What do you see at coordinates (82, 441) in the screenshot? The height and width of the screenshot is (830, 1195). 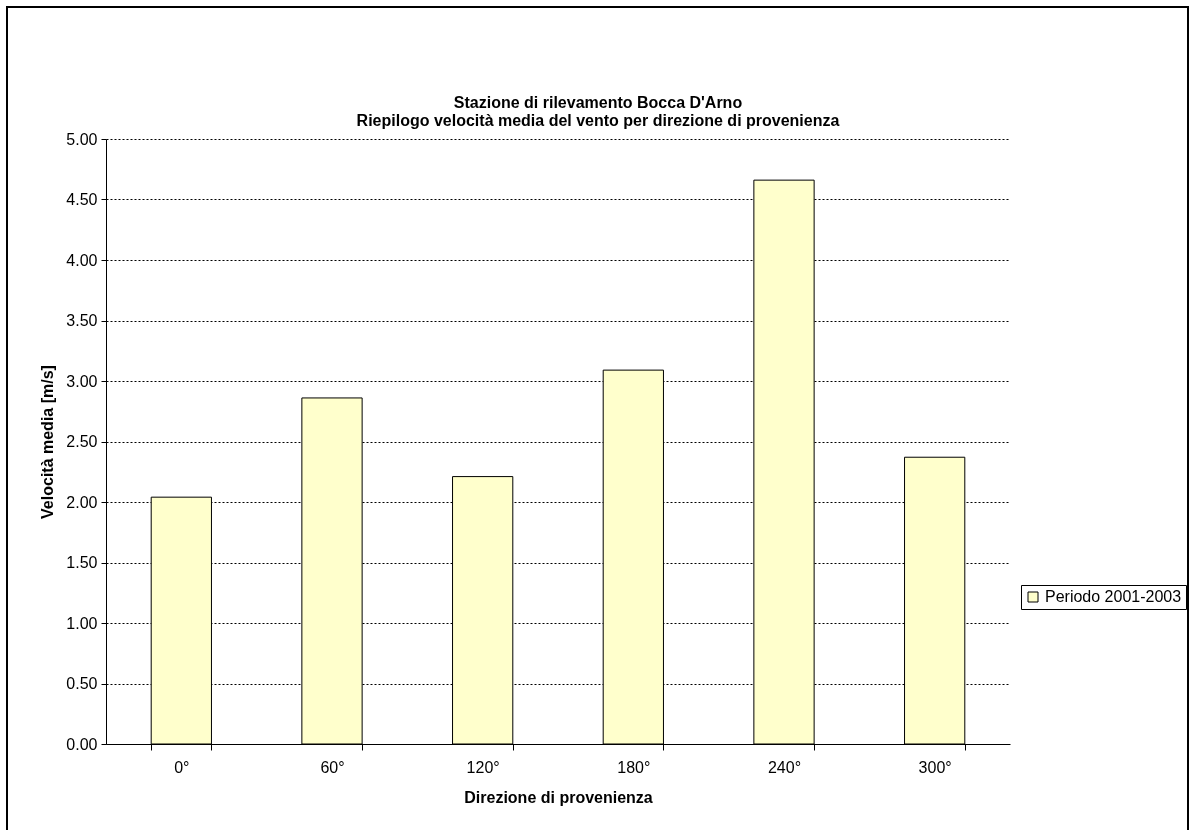 I see `y-tick-label: 2.50` at bounding box center [82, 441].